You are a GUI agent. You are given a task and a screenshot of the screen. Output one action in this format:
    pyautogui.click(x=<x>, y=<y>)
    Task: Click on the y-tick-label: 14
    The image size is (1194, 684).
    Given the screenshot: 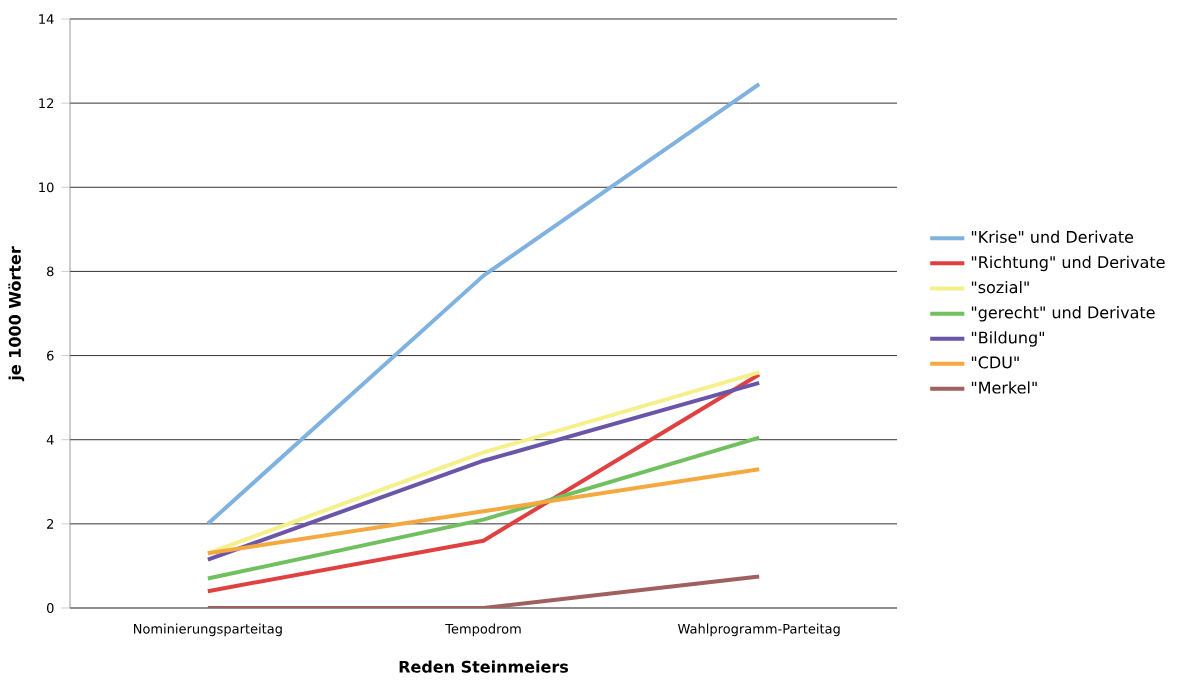 What is the action you would take?
    pyautogui.click(x=46, y=19)
    